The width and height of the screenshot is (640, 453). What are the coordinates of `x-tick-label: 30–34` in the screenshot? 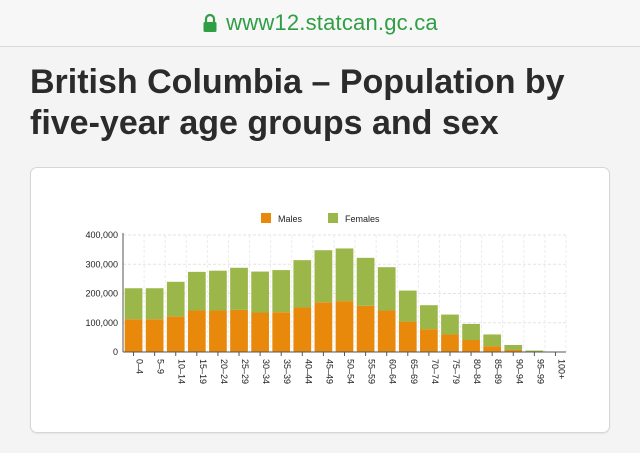 It's located at (266, 371).